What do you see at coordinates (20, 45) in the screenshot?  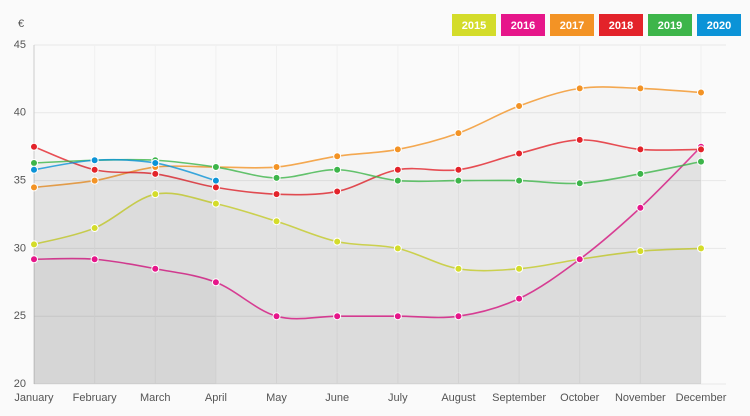 I see `y-tick-label: 45` at bounding box center [20, 45].